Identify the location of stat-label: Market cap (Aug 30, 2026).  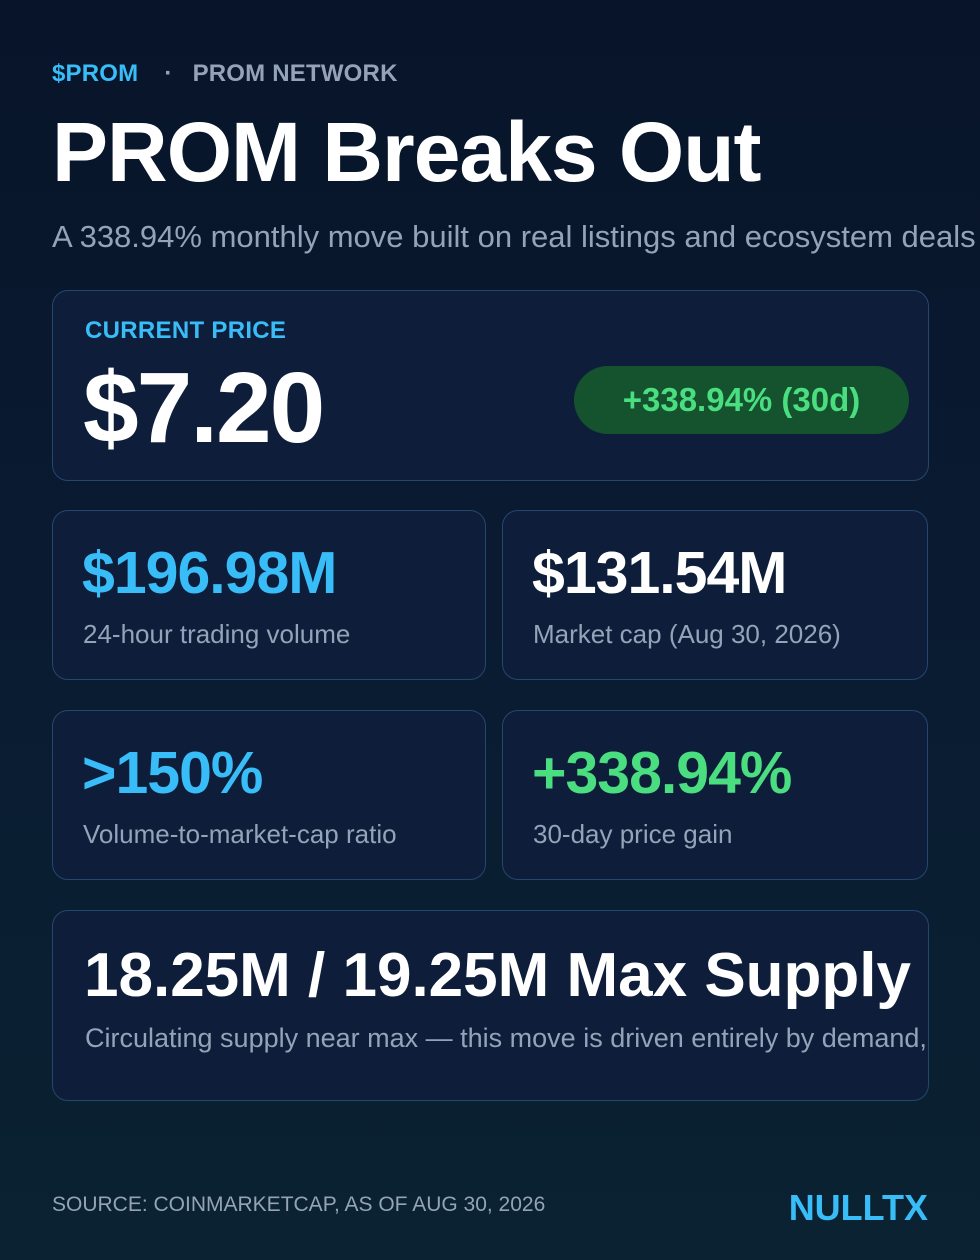
(687, 634).